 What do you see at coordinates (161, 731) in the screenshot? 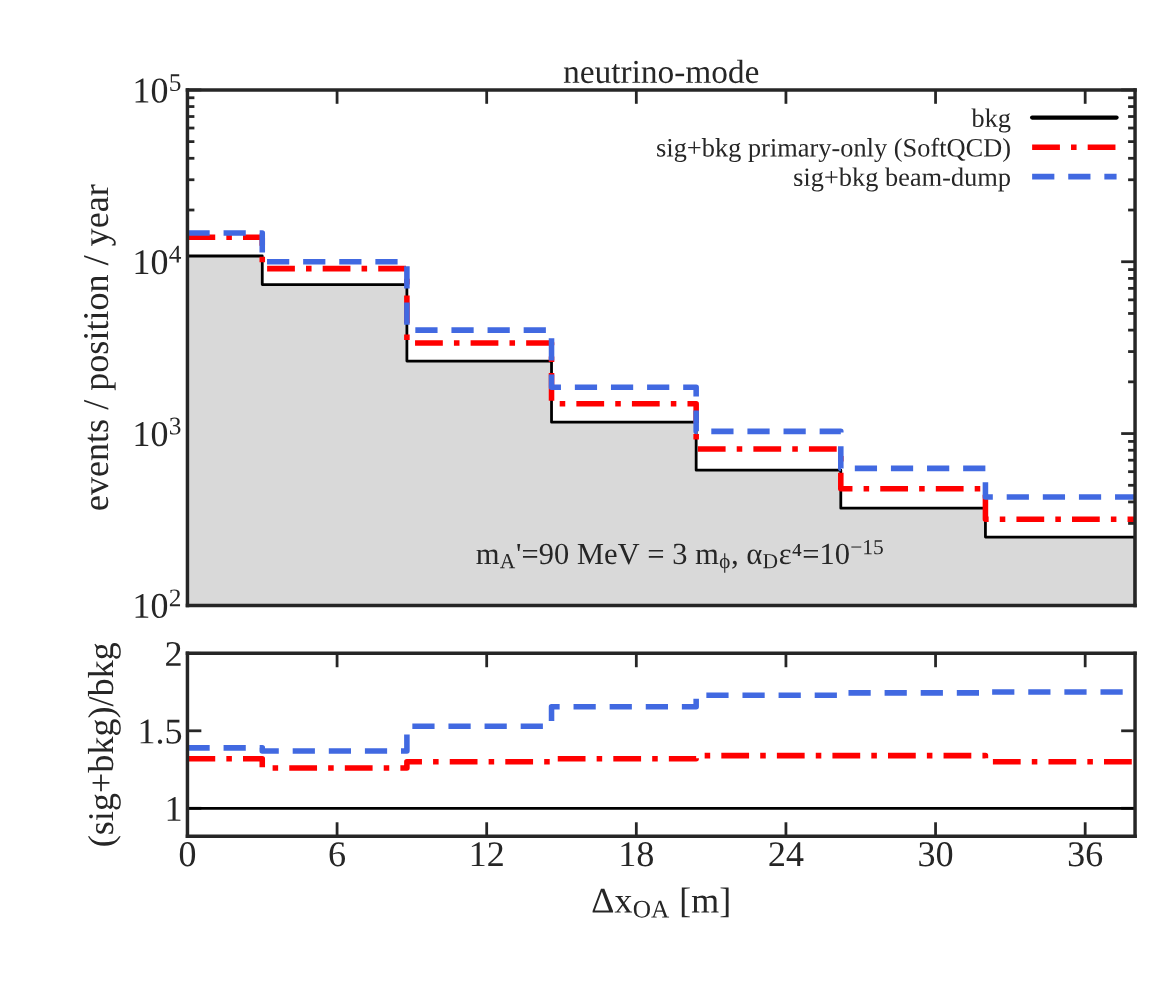
I see `y-tick-label: 1.5` at bounding box center [161, 731].